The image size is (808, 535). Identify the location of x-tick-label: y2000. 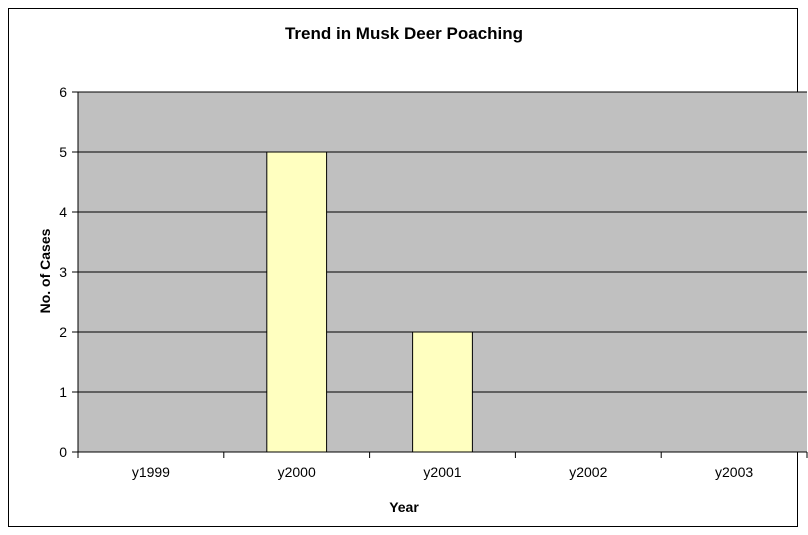
(297, 472).